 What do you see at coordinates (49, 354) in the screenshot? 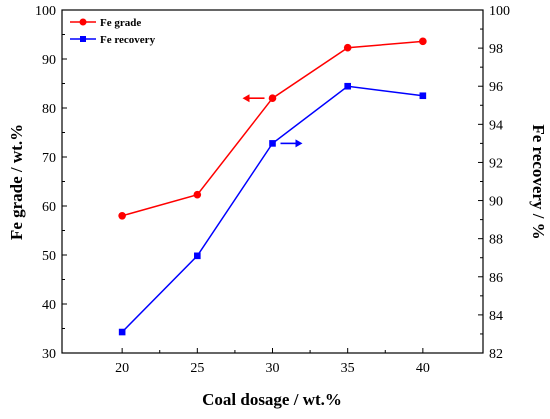
I see `y-left-tick-label-30: 30` at bounding box center [49, 354].